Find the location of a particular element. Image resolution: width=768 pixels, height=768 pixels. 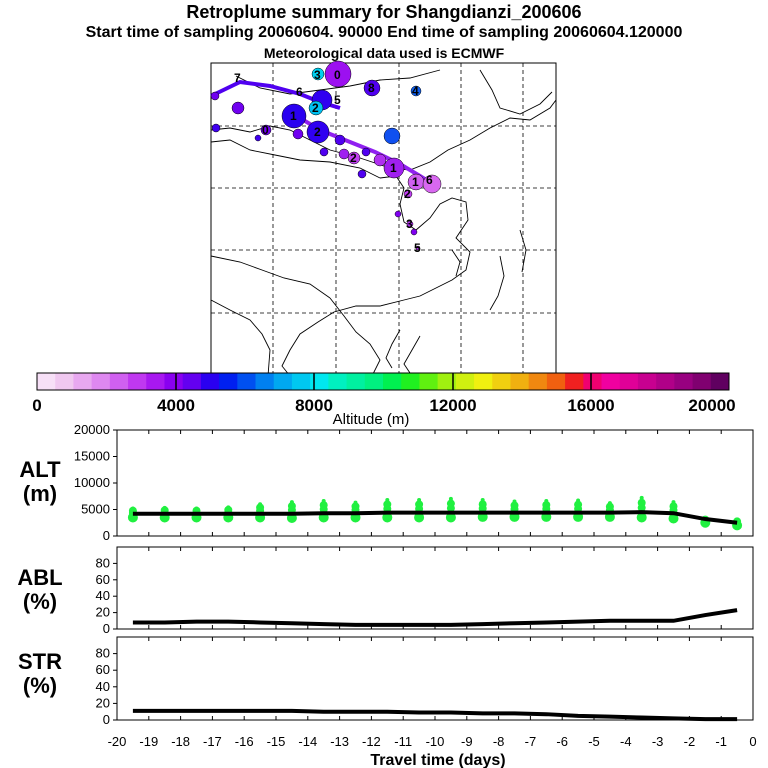

x-tick-label: -6 is located at coordinates (562, 741).